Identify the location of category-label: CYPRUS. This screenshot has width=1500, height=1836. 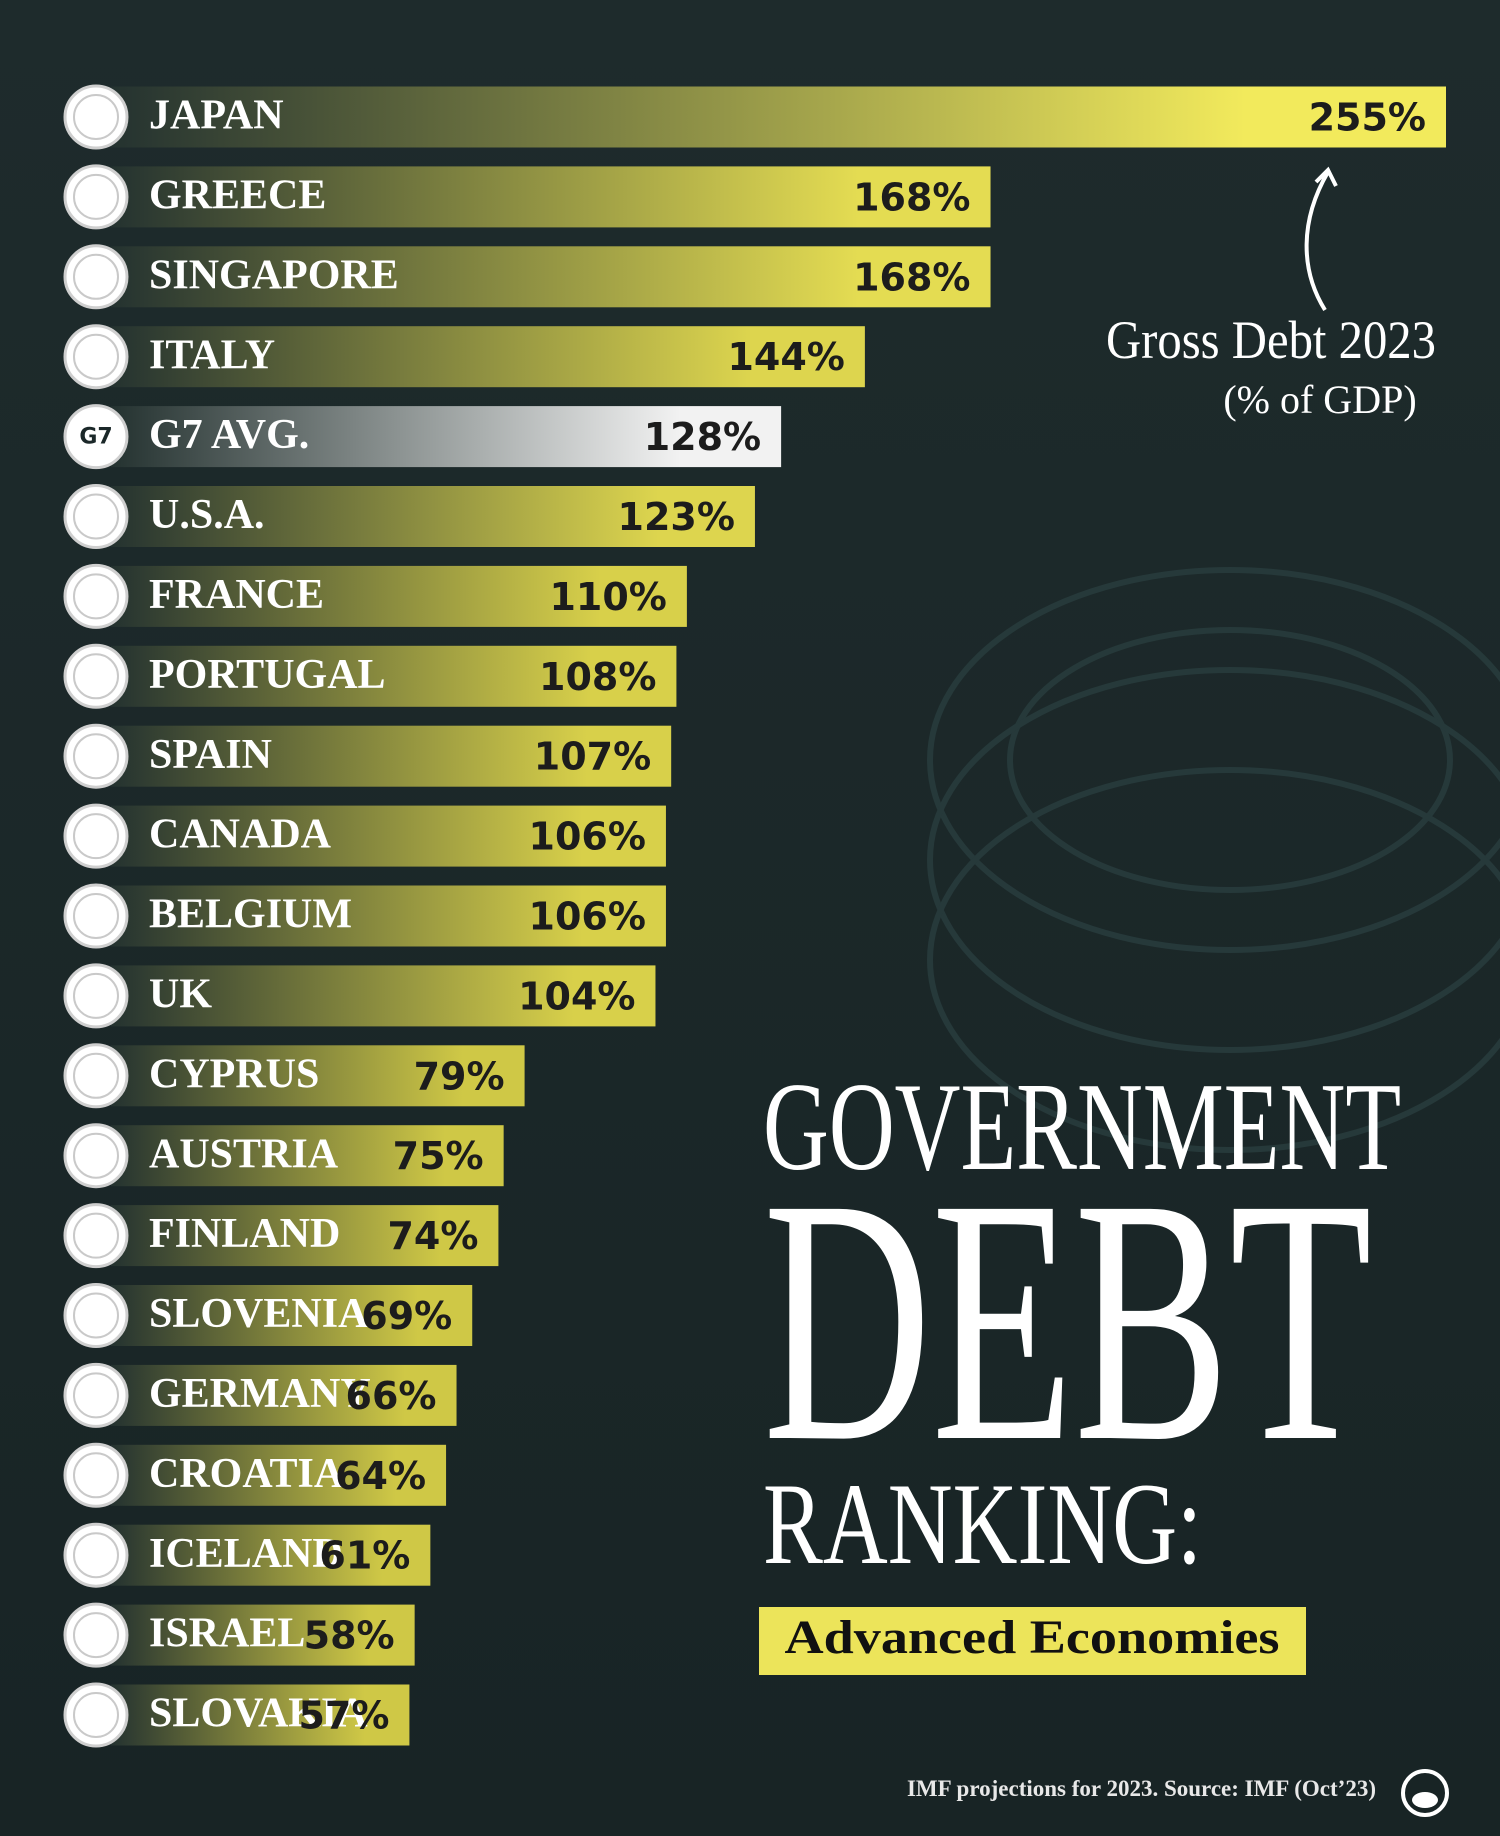
(234, 1074).